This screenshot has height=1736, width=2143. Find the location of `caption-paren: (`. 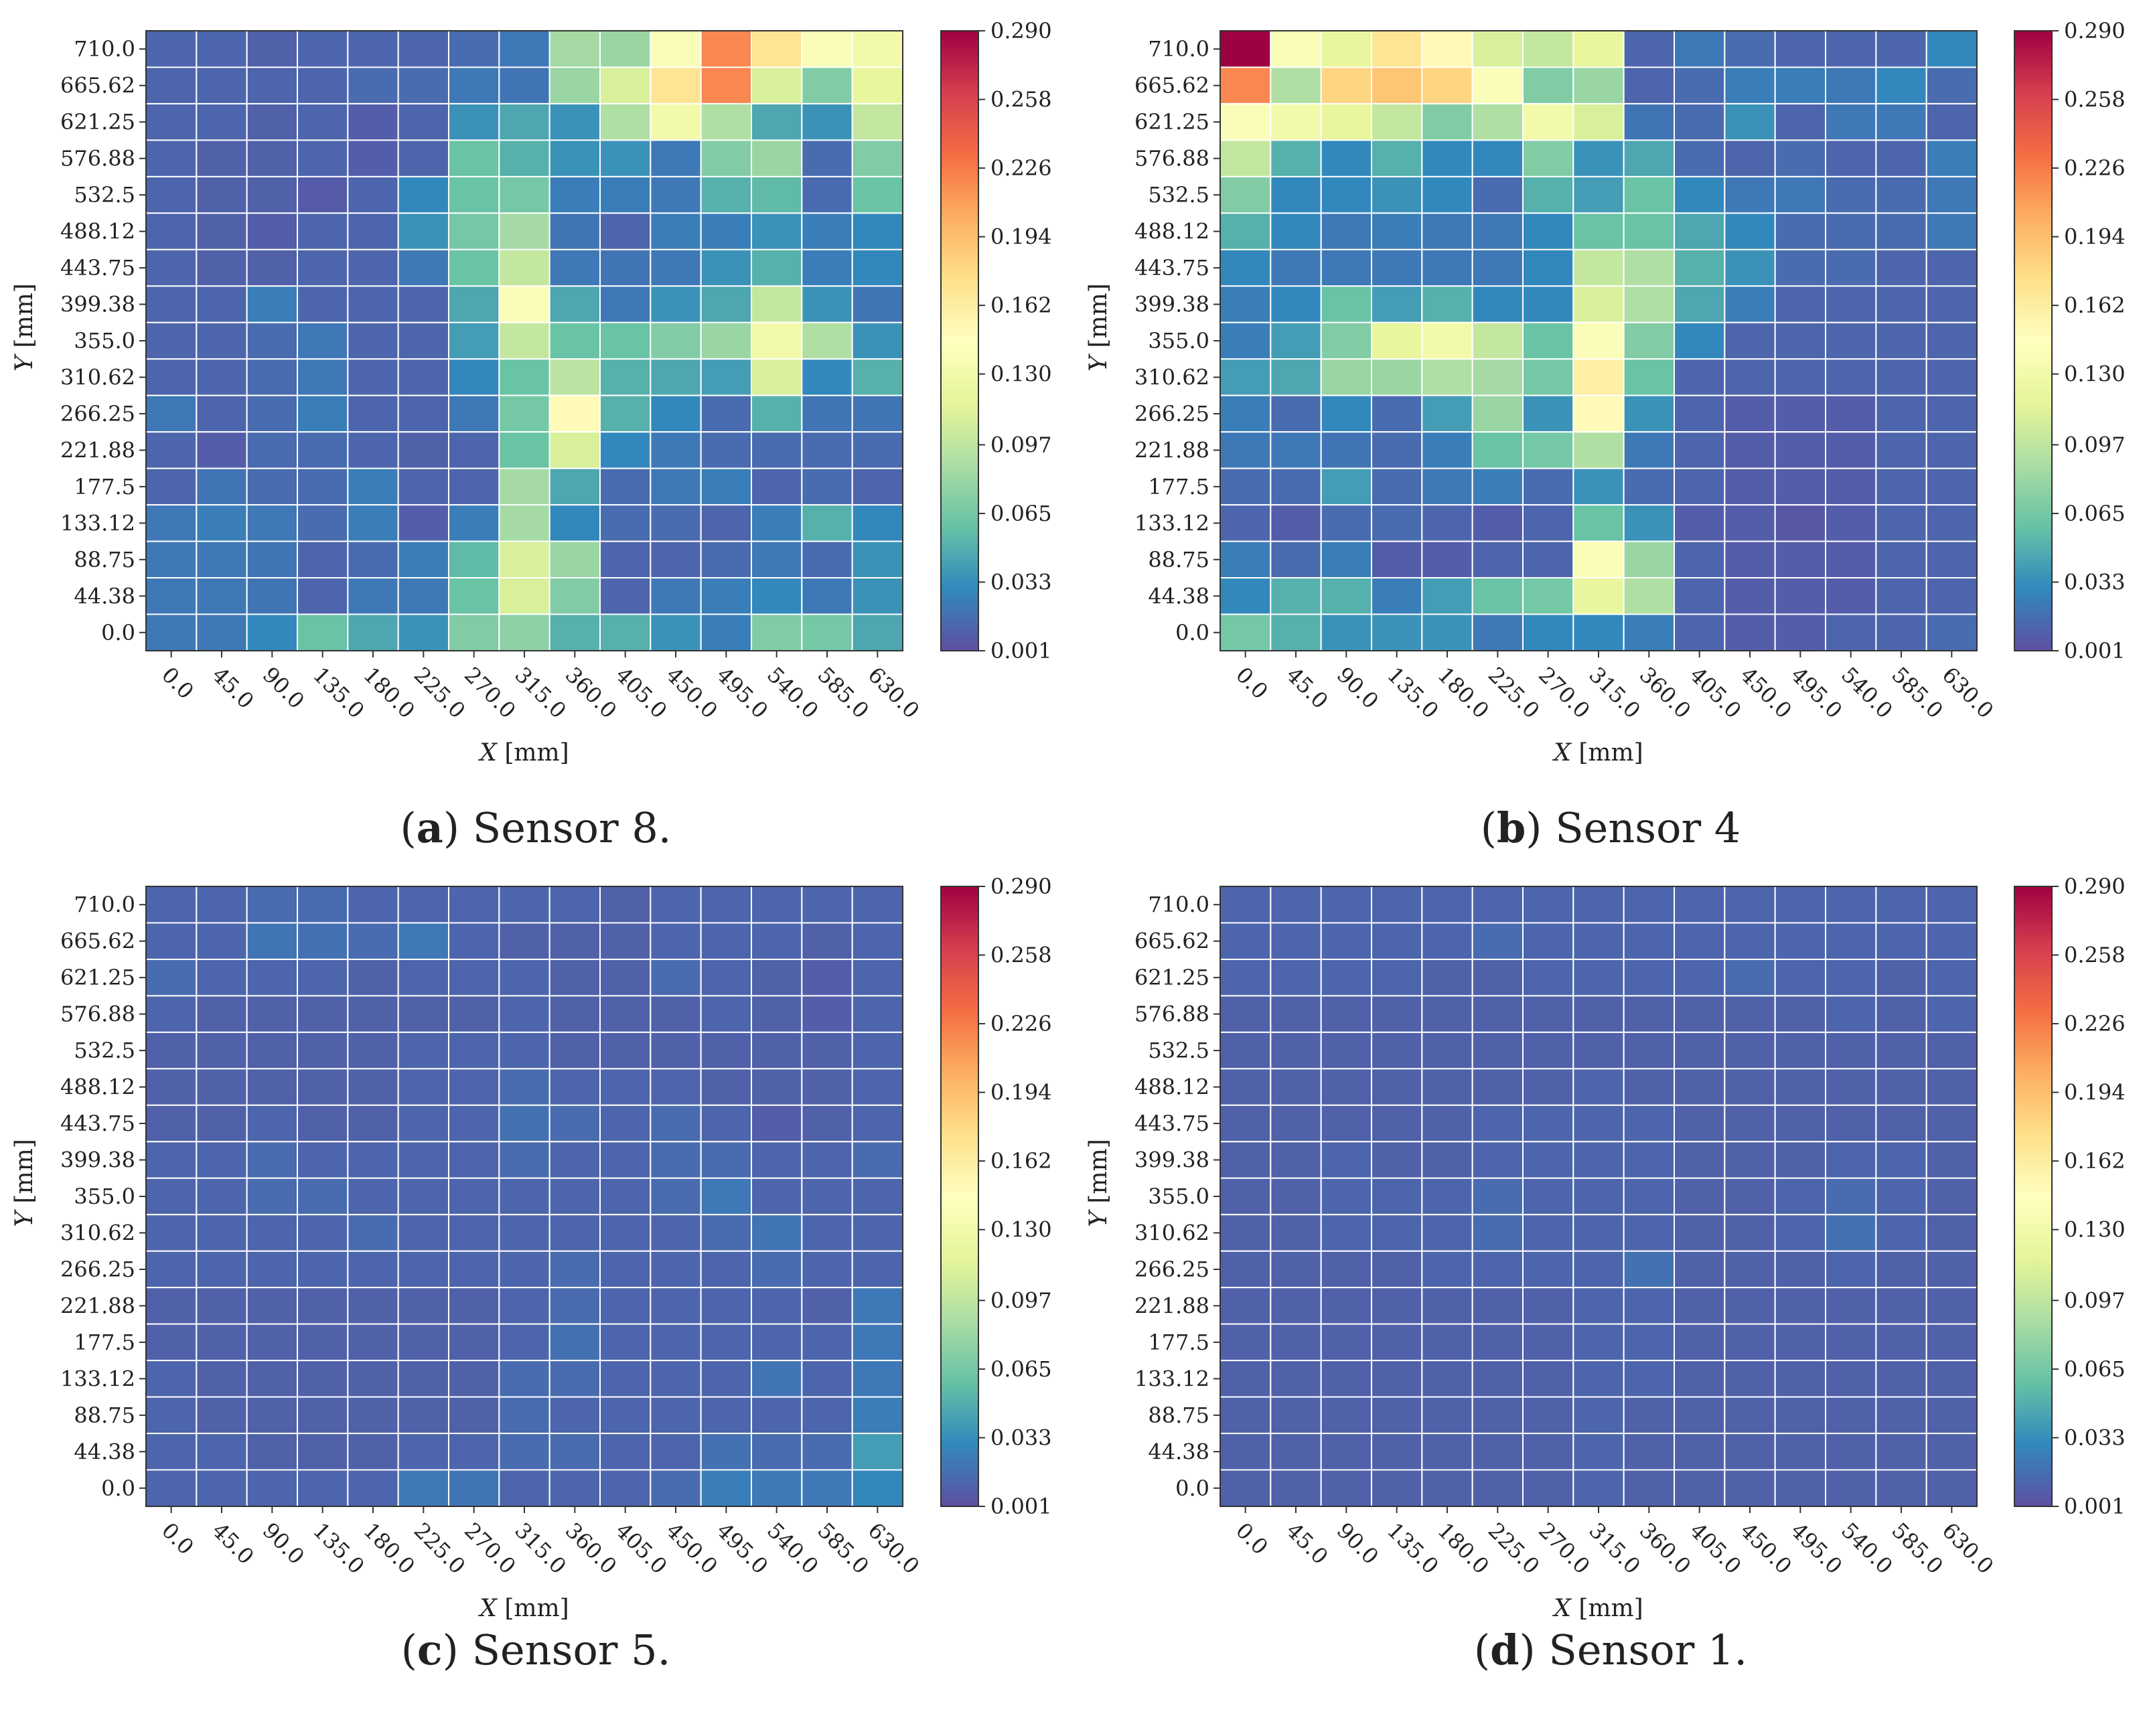

caption-paren: ( is located at coordinates (1482, 1650).